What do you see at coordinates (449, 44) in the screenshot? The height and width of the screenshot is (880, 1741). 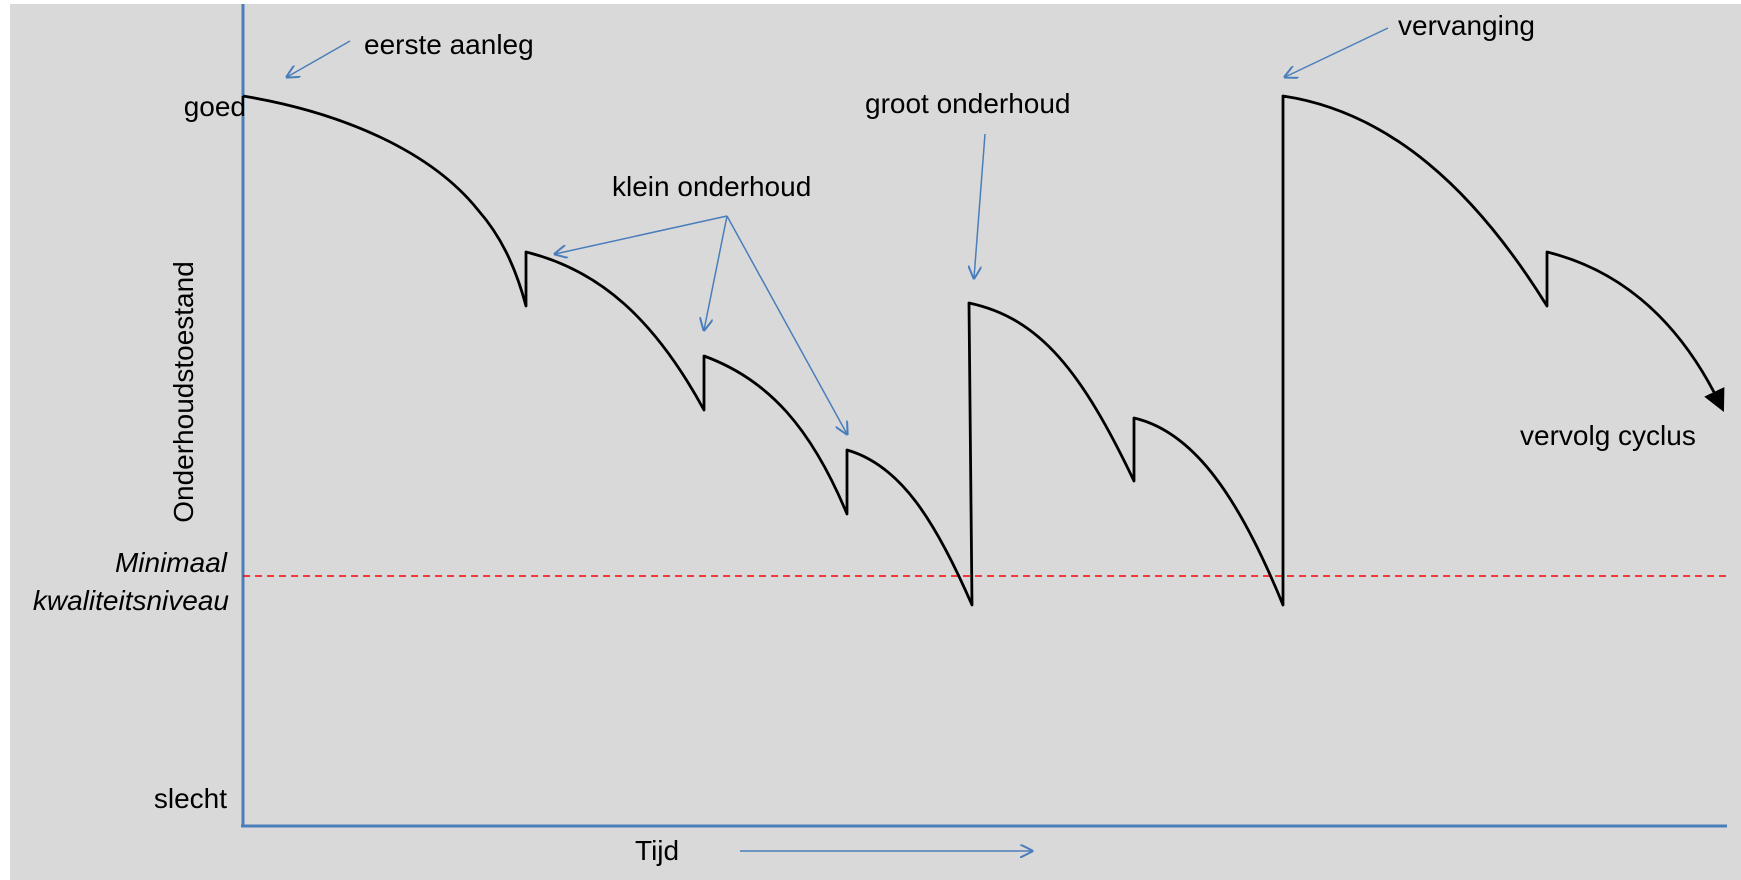 I see `annotation-eerste-aanleg: eerste aanleg` at bounding box center [449, 44].